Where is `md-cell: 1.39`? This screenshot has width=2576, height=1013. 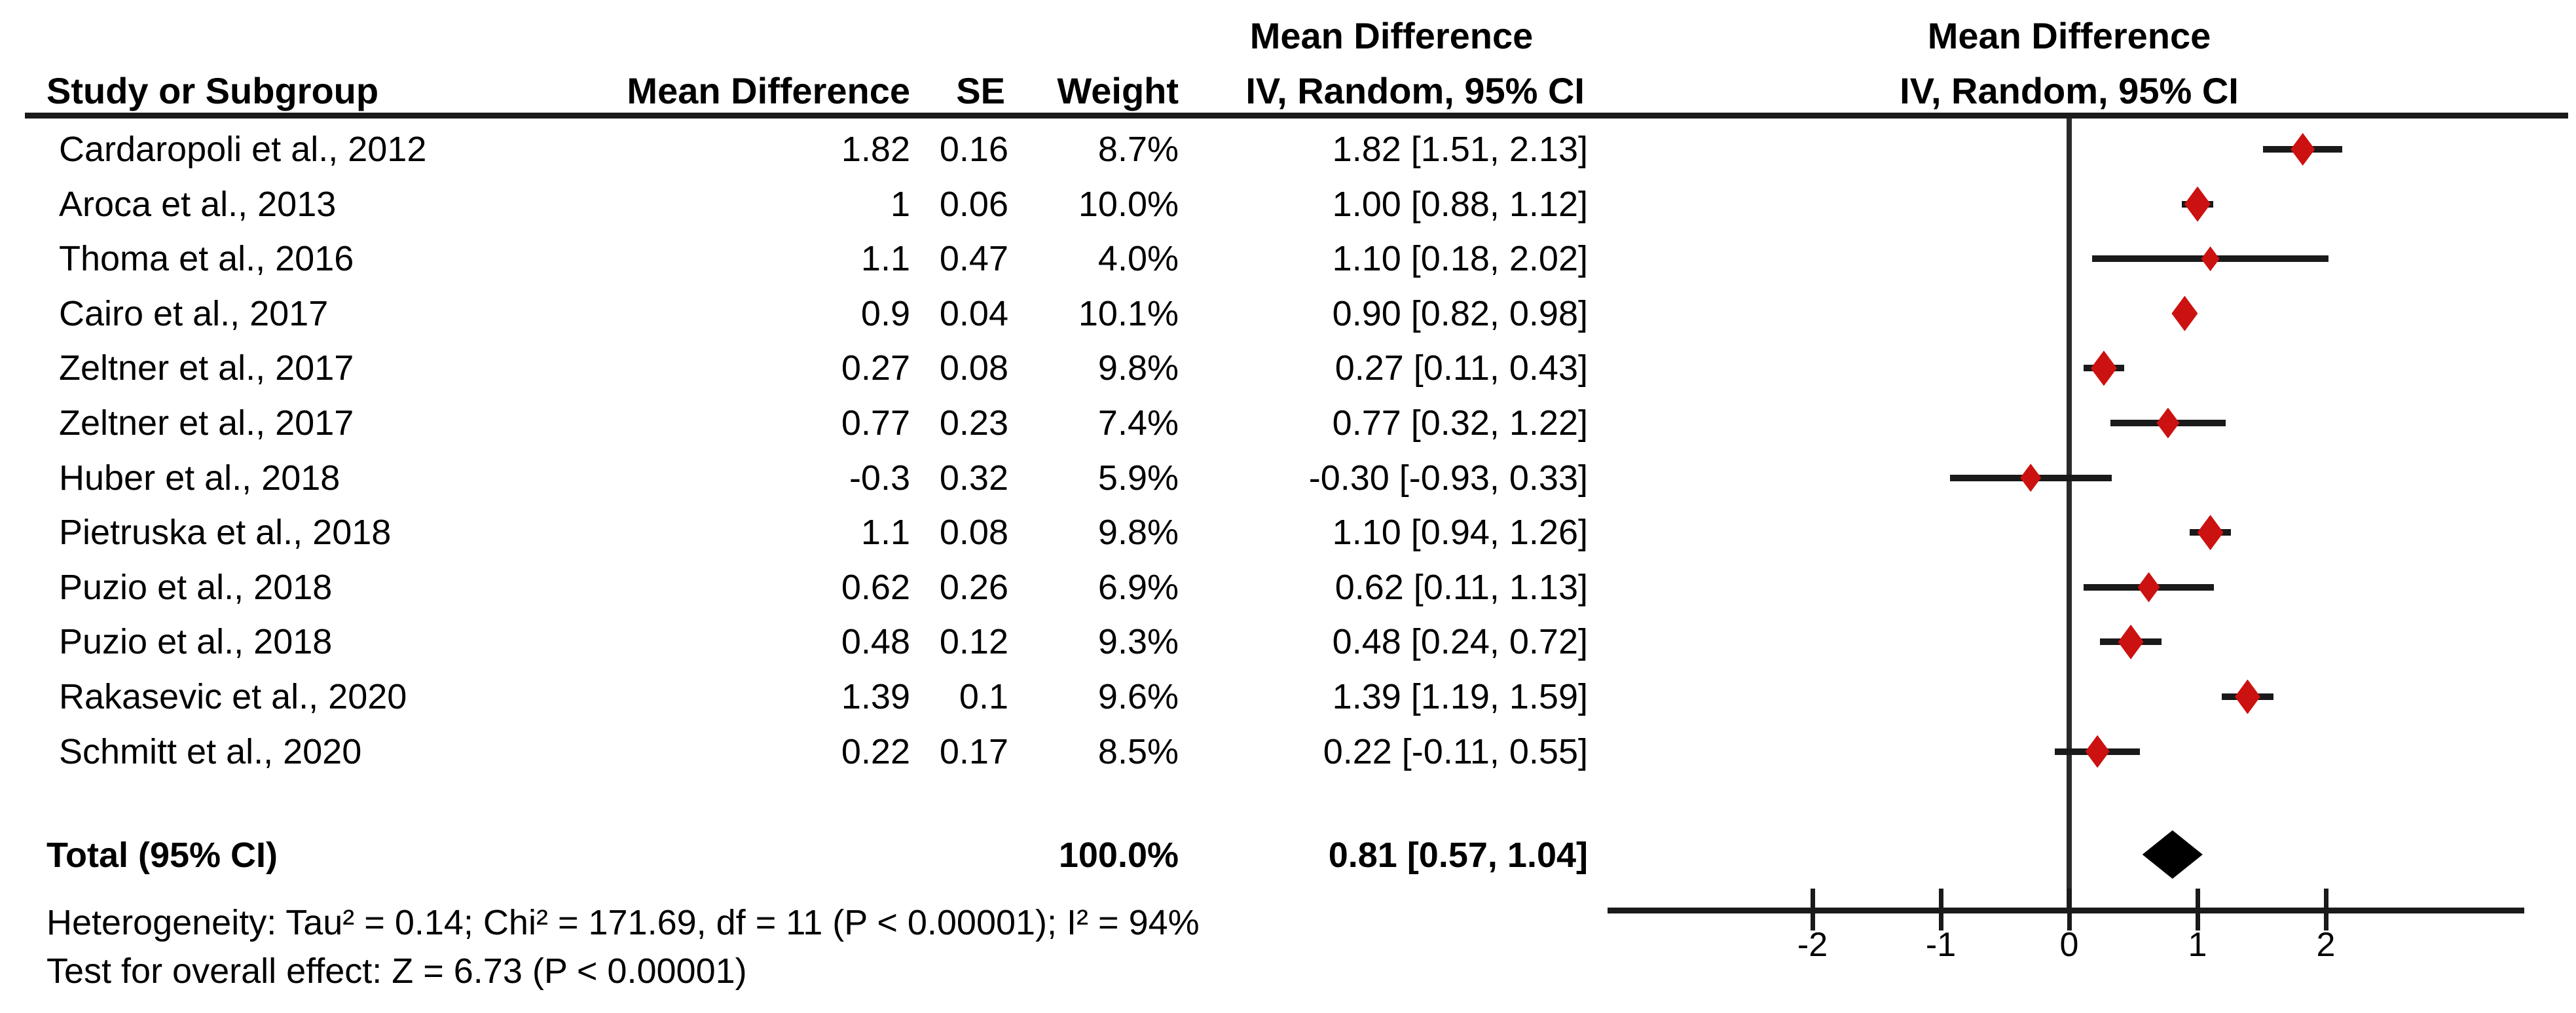 md-cell: 1.39 is located at coordinates (875, 696).